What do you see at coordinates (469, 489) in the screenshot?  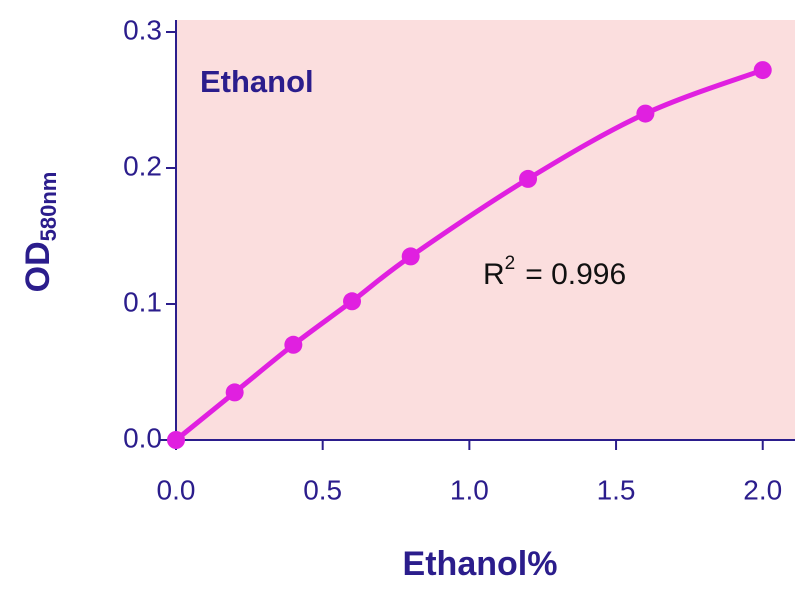 I see `x-tick-label: 1.0` at bounding box center [469, 489].